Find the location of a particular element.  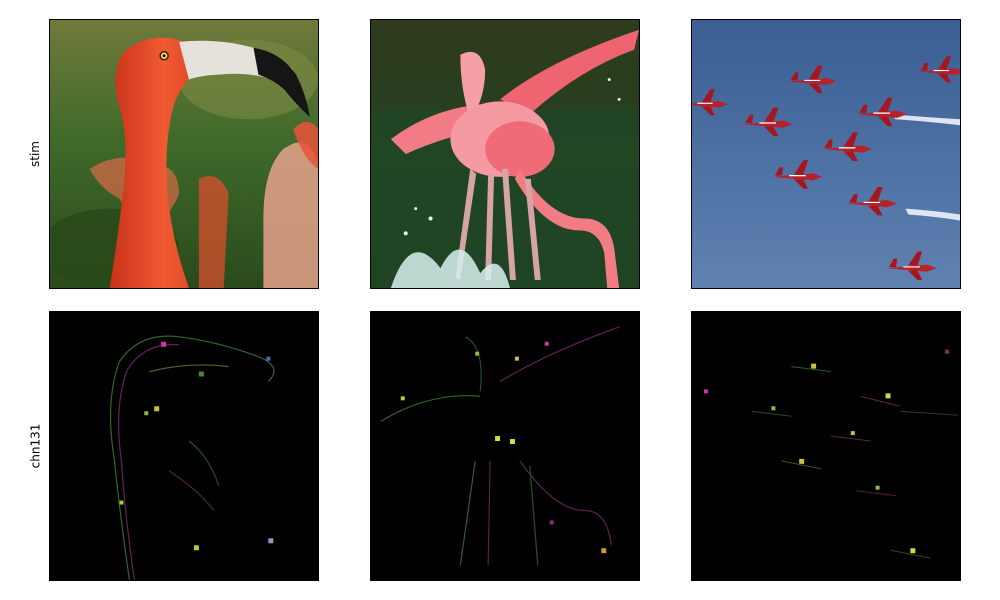

row-label-text: stim is located at coordinates (35, 154).